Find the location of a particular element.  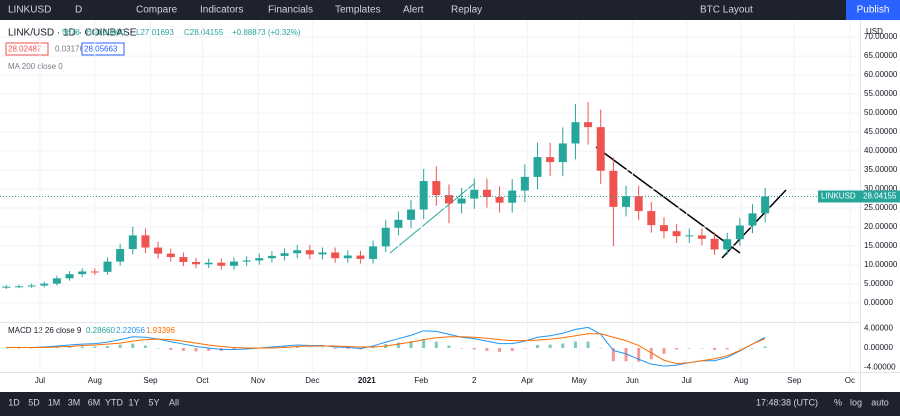

y-tick-label: 5.00000 is located at coordinates (878, 283).